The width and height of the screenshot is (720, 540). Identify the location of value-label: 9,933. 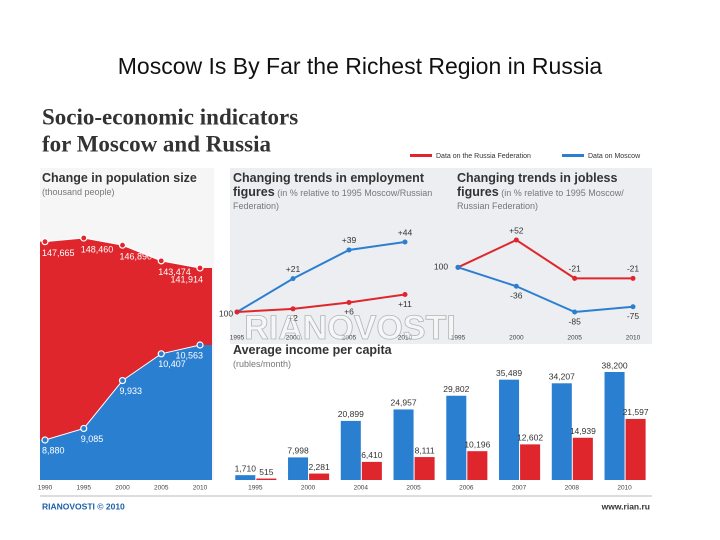
(131, 391).